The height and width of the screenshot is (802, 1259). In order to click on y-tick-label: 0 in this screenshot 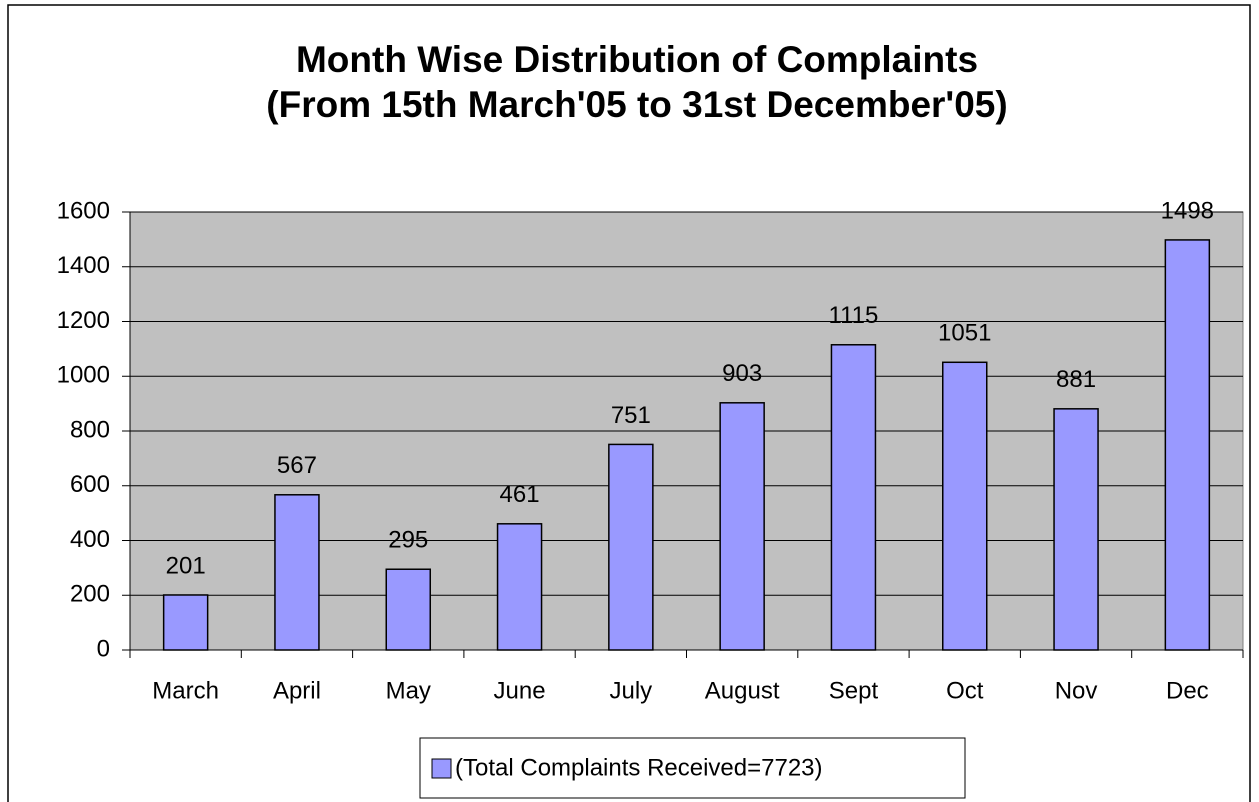, I will do `click(103, 648)`.